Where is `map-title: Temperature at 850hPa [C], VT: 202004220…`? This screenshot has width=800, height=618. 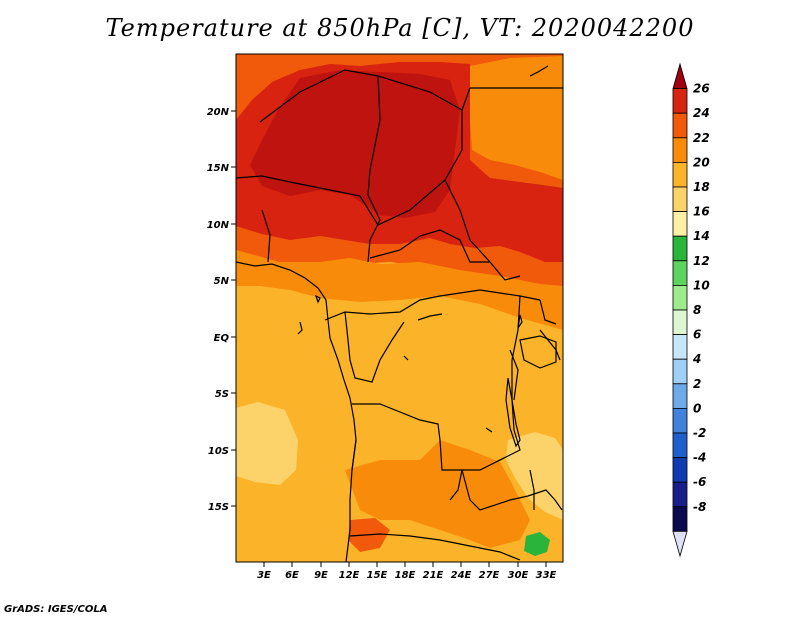 map-title: Temperature at 850hPa [C], VT: 202004220… is located at coordinates (400, 28).